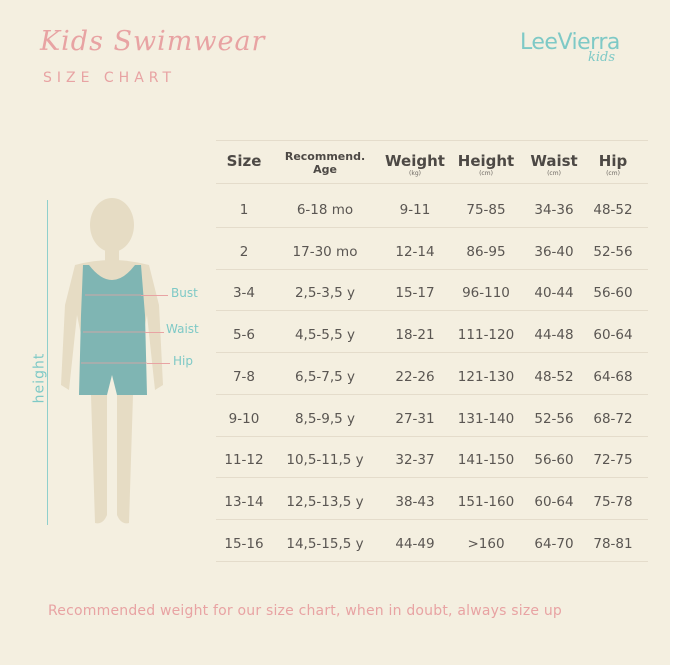  Describe the element at coordinates (244, 376) in the screenshot. I see `table-cell: 7-8` at that location.